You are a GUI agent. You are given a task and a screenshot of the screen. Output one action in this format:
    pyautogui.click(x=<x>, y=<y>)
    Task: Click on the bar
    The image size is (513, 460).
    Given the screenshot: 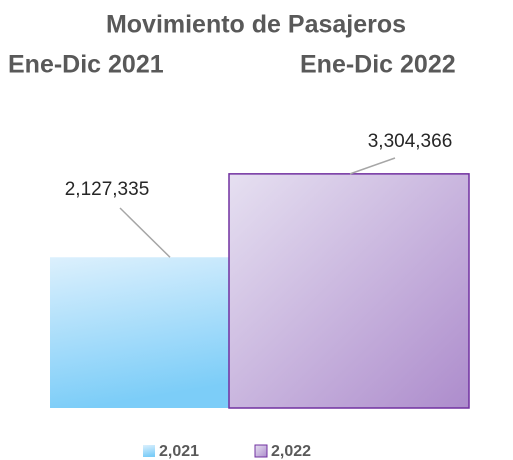 What is the action you would take?
    pyautogui.click(x=139, y=332)
    